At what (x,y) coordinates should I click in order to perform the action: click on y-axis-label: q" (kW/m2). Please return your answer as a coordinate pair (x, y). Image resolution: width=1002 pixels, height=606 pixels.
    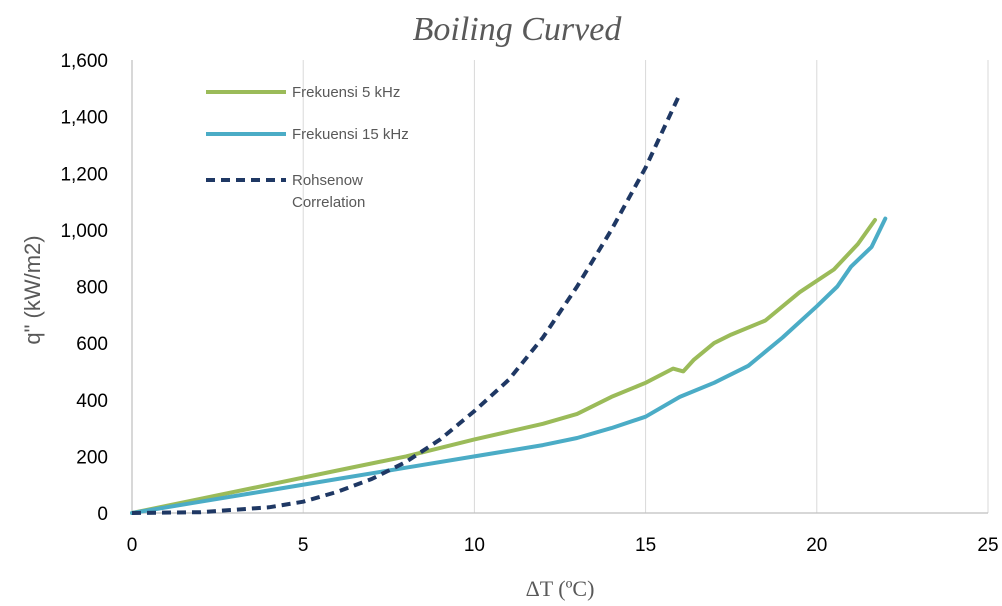
    Looking at the image, I should click on (32, 289).